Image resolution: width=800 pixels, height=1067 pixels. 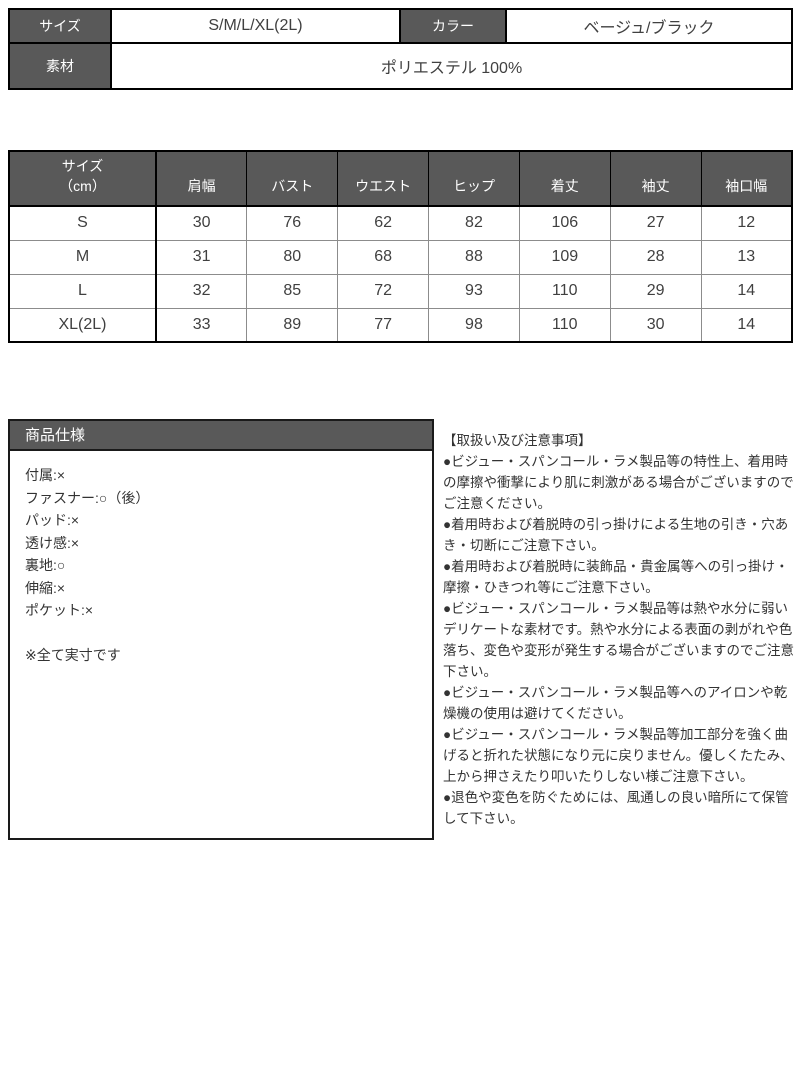 What do you see at coordinates (201, 291) in the screenshot?
I see `measure-cell: 32` at bounding box center [201, 291].